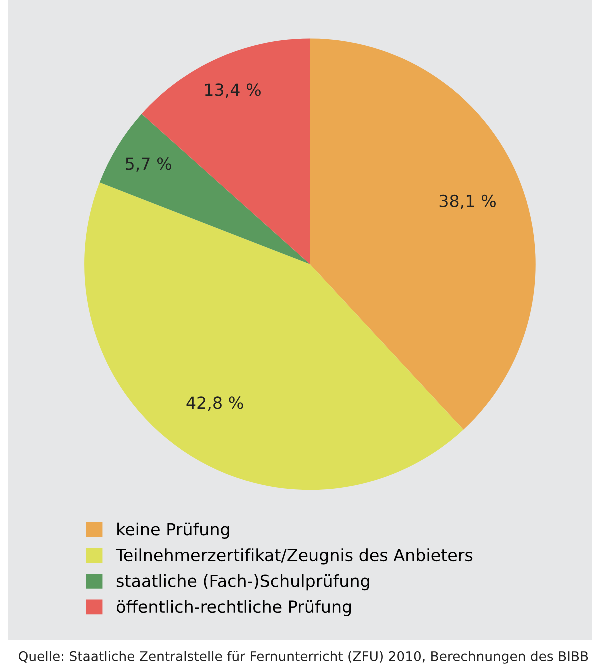 This screenshot has width=592, height=672. Describe the element at coordinates (468, 202) in the screenshot. I see `data-label: 38,1 %` at that location.